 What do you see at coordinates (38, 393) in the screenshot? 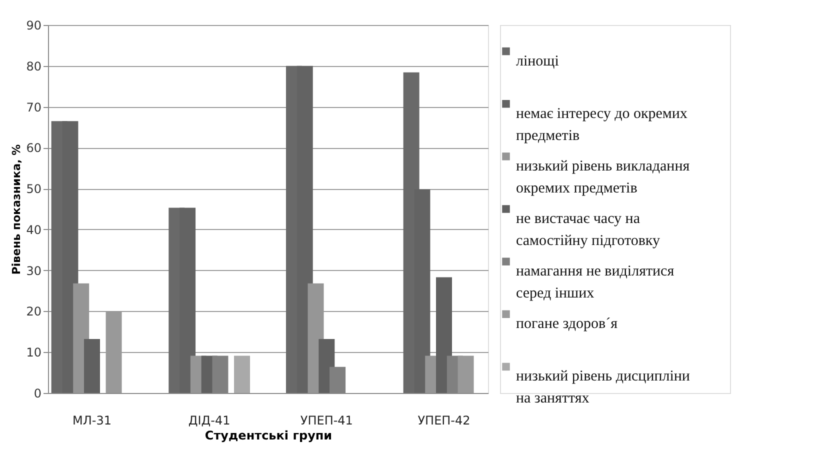
I see `y-tick-label: 0` at bounding box center [38, 393].